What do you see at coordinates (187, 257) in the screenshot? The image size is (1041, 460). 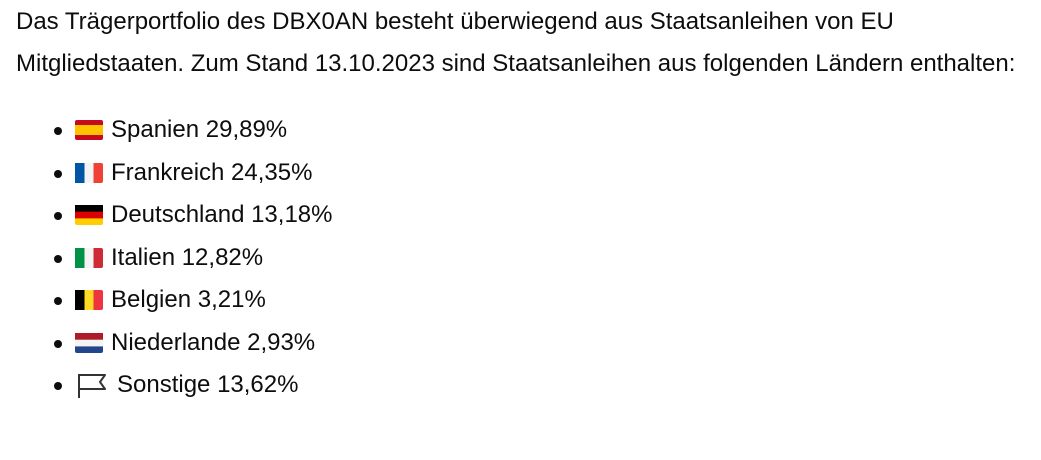 I see `item-text: Italien 12,82%` at bounding box center [187, 257].